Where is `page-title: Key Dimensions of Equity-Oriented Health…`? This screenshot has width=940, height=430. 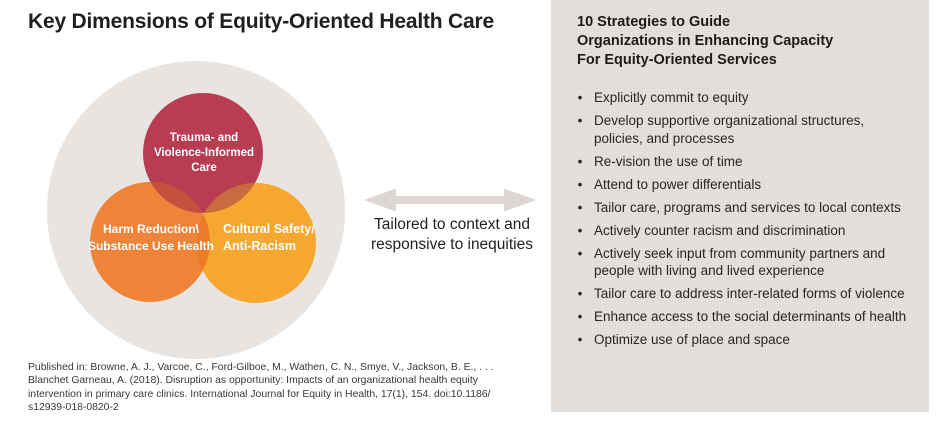
page-title: Key Dimensions of Equity-Oriented Health… is located at coordinates (261, 21).